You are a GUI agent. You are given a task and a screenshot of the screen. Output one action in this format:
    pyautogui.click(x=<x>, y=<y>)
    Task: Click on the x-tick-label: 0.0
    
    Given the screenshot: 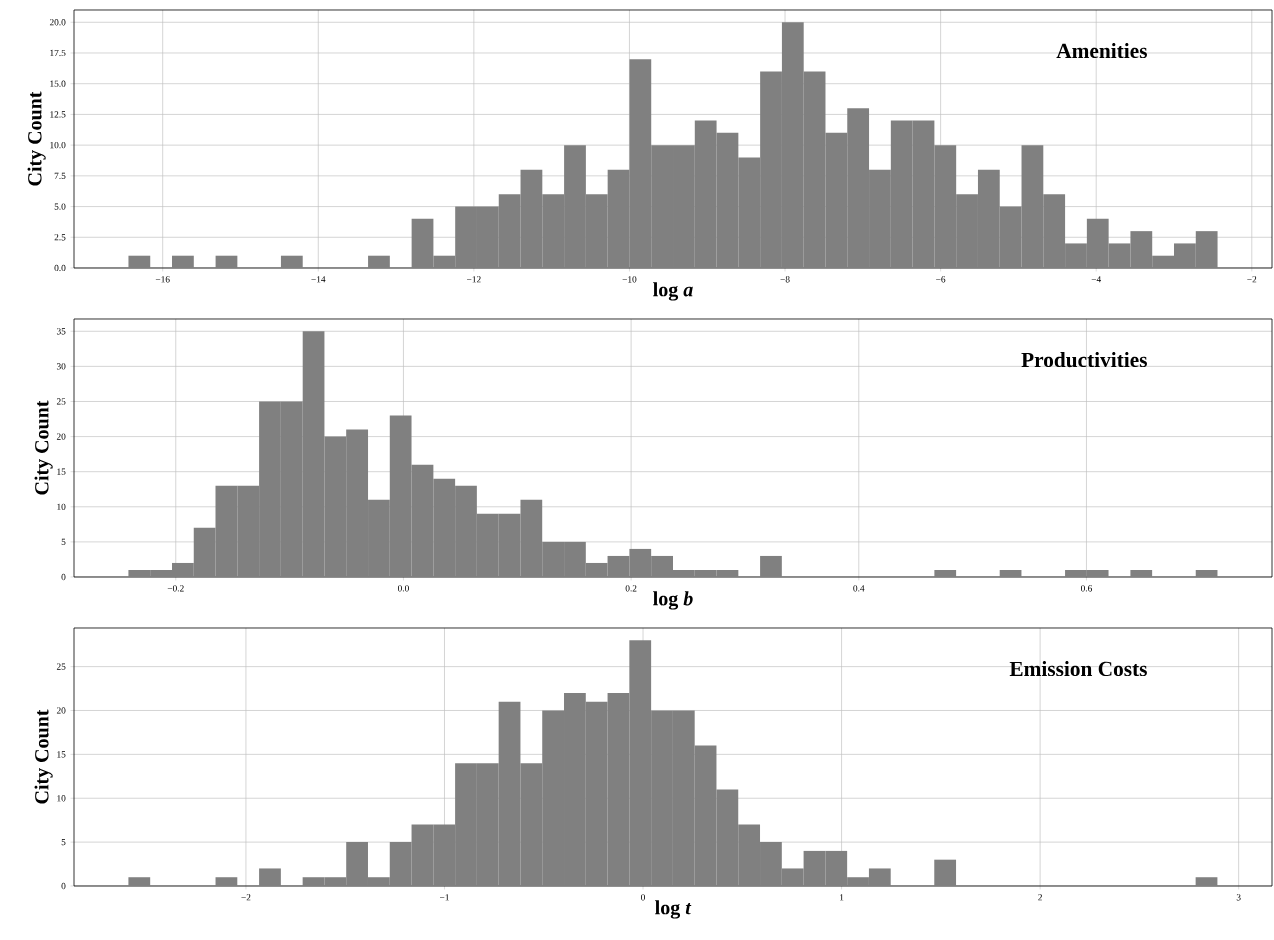 What is the action you would take?
    pyautogui.click(x=403, y=588)
    